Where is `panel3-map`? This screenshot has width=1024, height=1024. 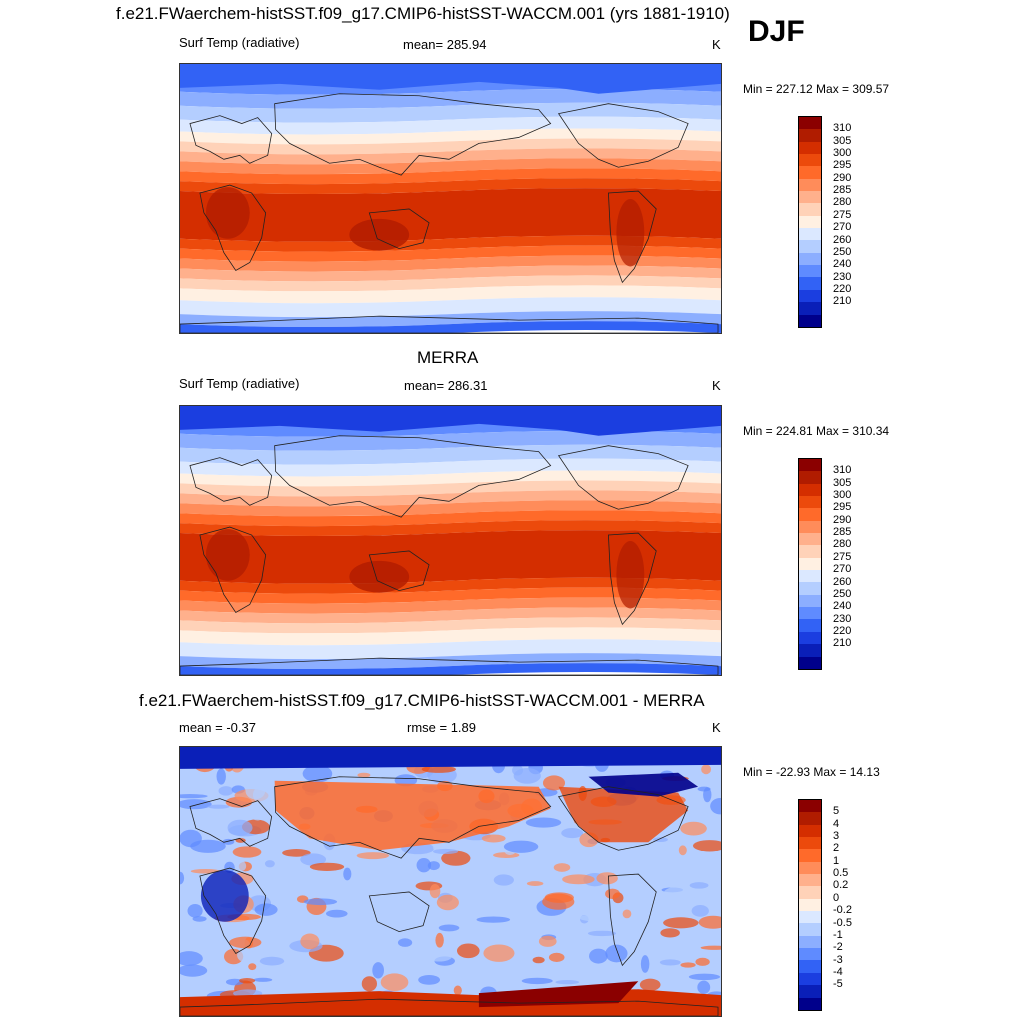
panel3-map is located at coordinates (450, 881).